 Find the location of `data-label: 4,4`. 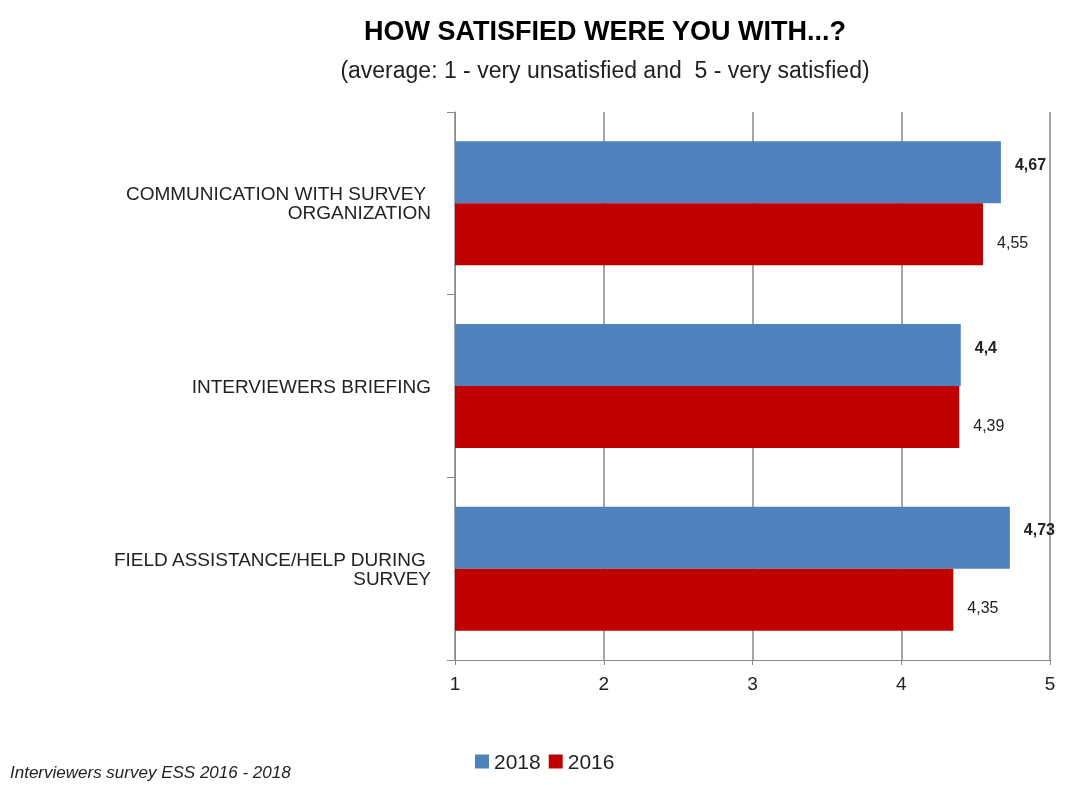

data-label: 4,4 is located at coordinates (986, 347).